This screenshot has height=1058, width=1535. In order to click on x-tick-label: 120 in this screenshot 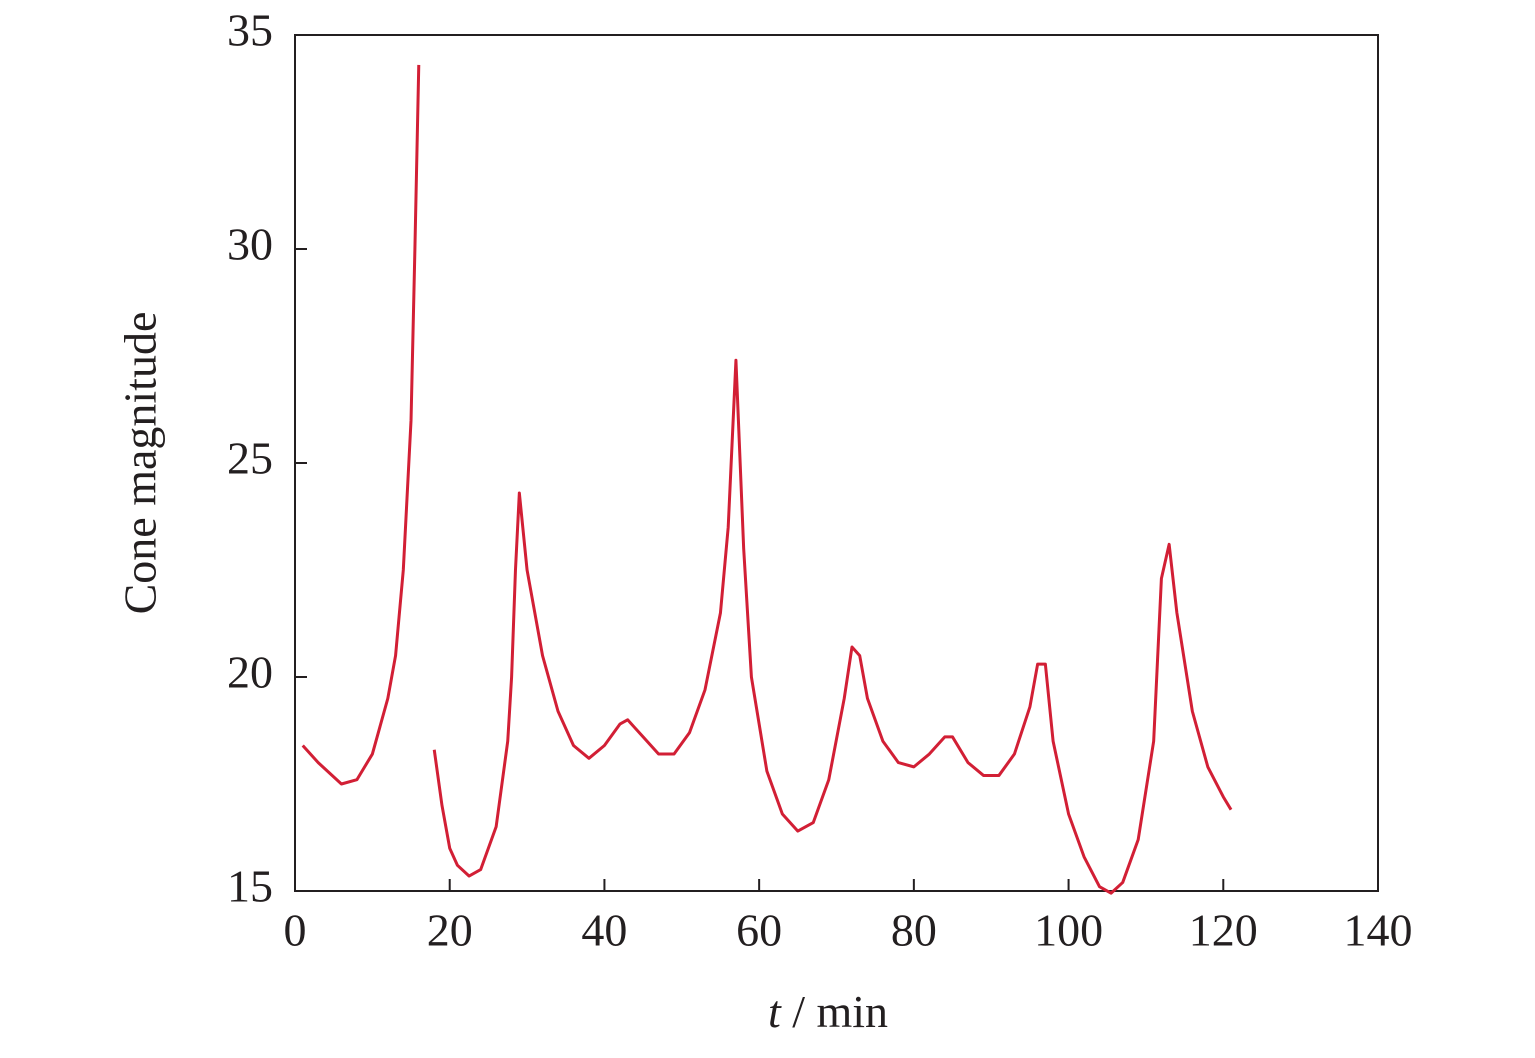, I will do `click(1223, 930)`.